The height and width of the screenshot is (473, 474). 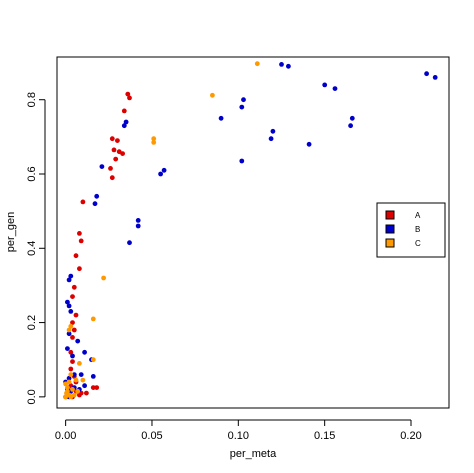 I want to click on legend-swatch-a, so click(x=390, y=215).